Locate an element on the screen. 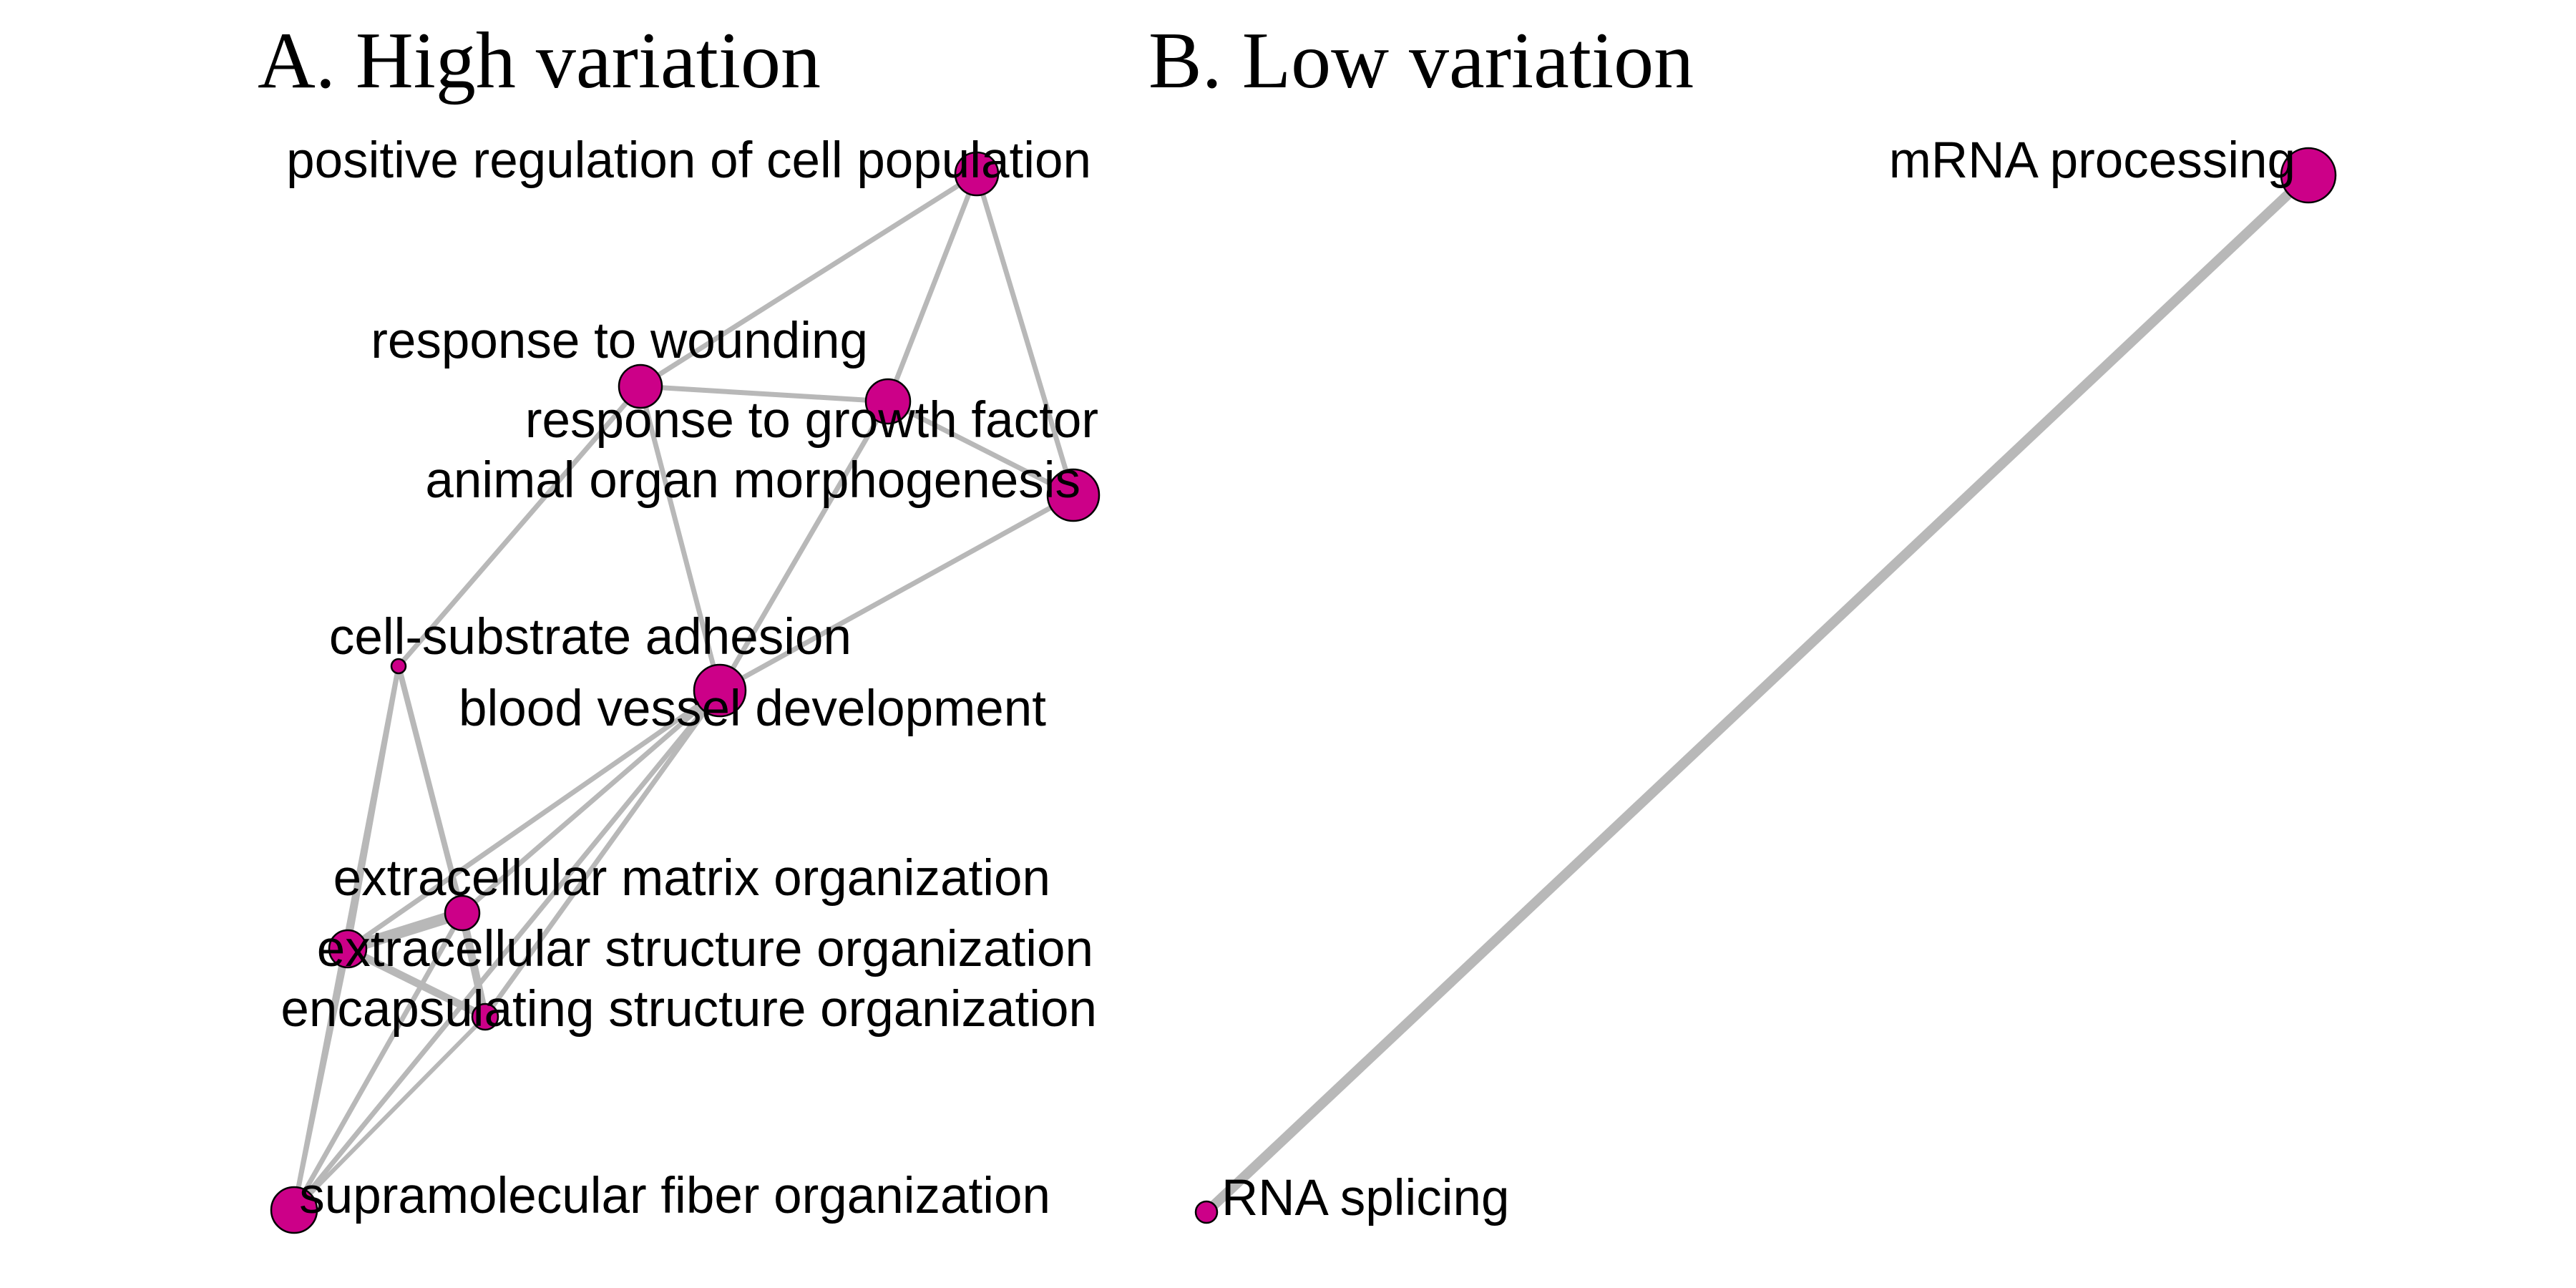  edge-vessel-ecs is located at coordinates (534, 820).